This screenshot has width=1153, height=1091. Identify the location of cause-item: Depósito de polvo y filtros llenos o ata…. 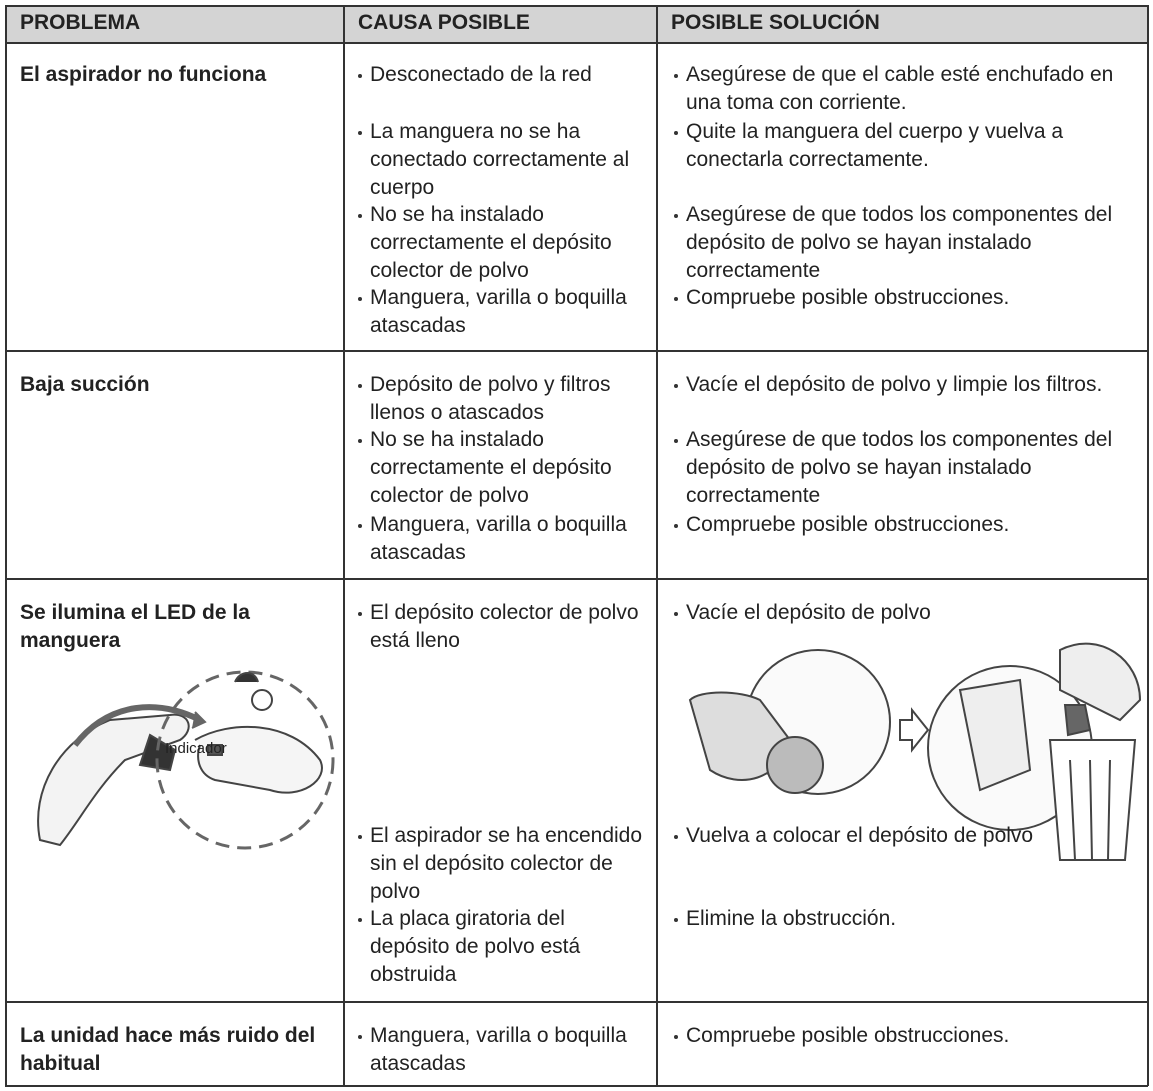
(503, 399).